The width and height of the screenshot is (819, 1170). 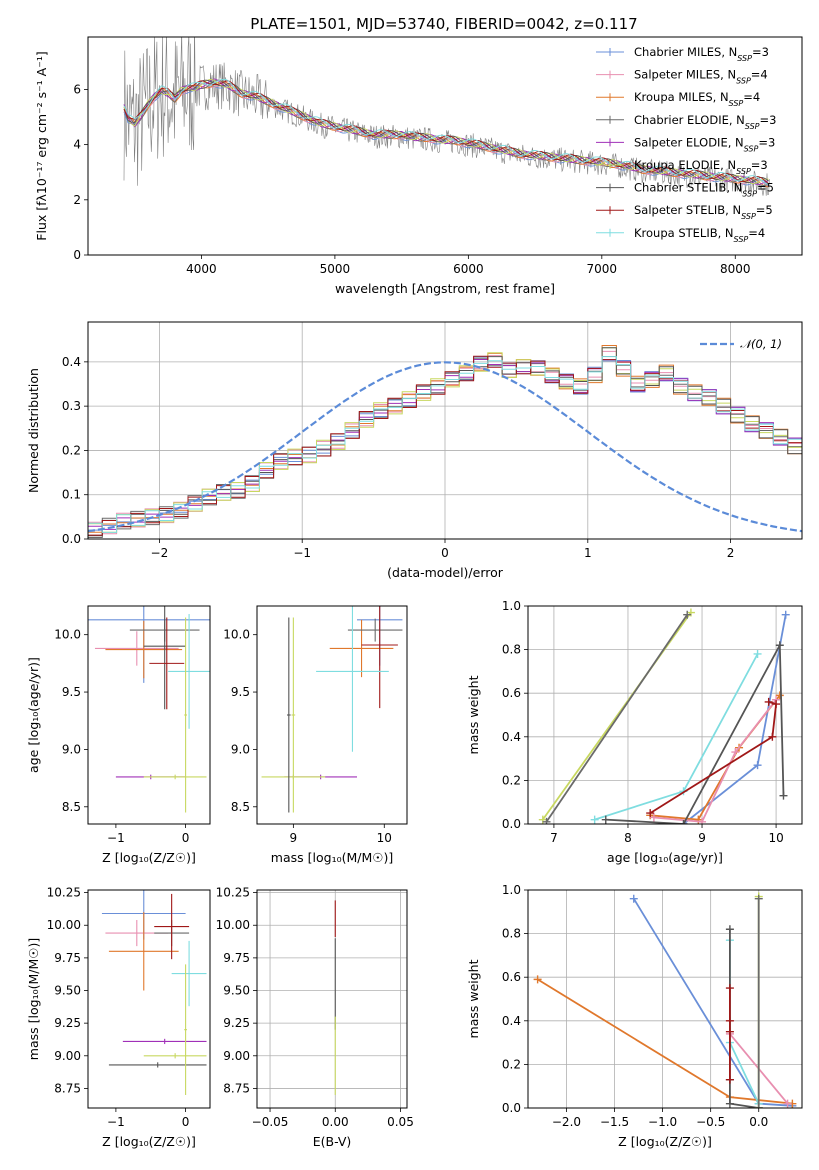 What do you see at coordinates (704, 190) in the screenshot?
I see `legend-entry: Chabrier STELIB, NSSP=5` at bounding box center [704, 190].